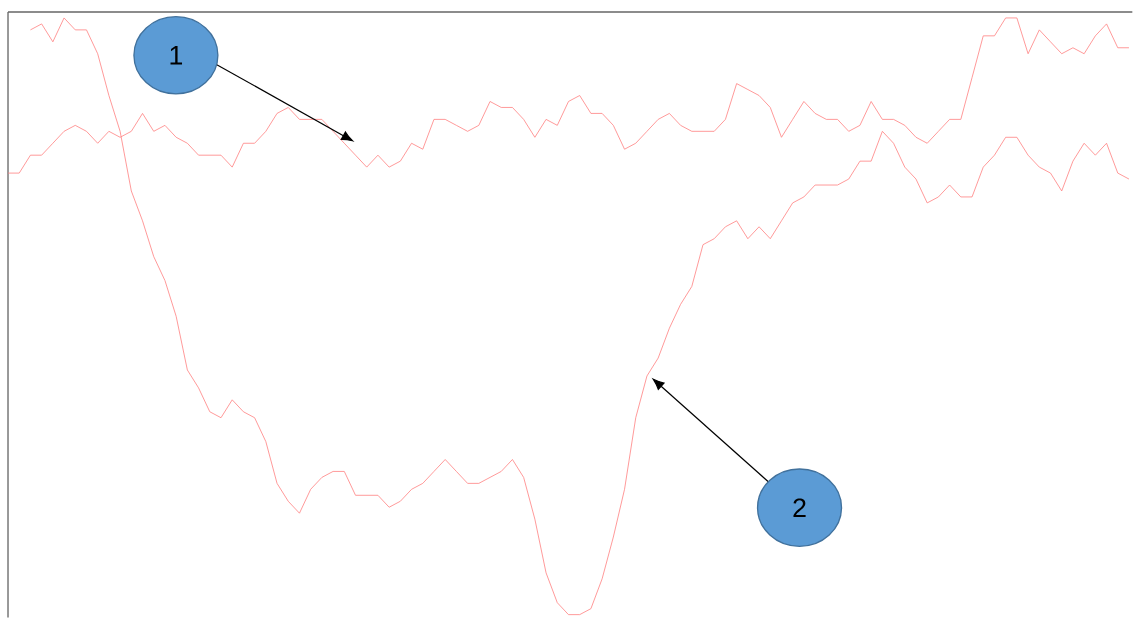 Image resolution: width=1133 pixels, height=618 pixels. I want to click on annotation: 1, so click(176, 55).